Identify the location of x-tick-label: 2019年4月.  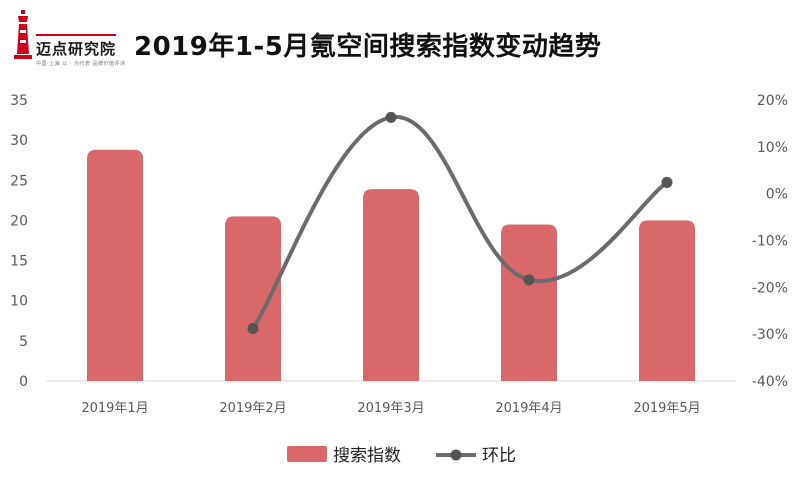
(528, 408).